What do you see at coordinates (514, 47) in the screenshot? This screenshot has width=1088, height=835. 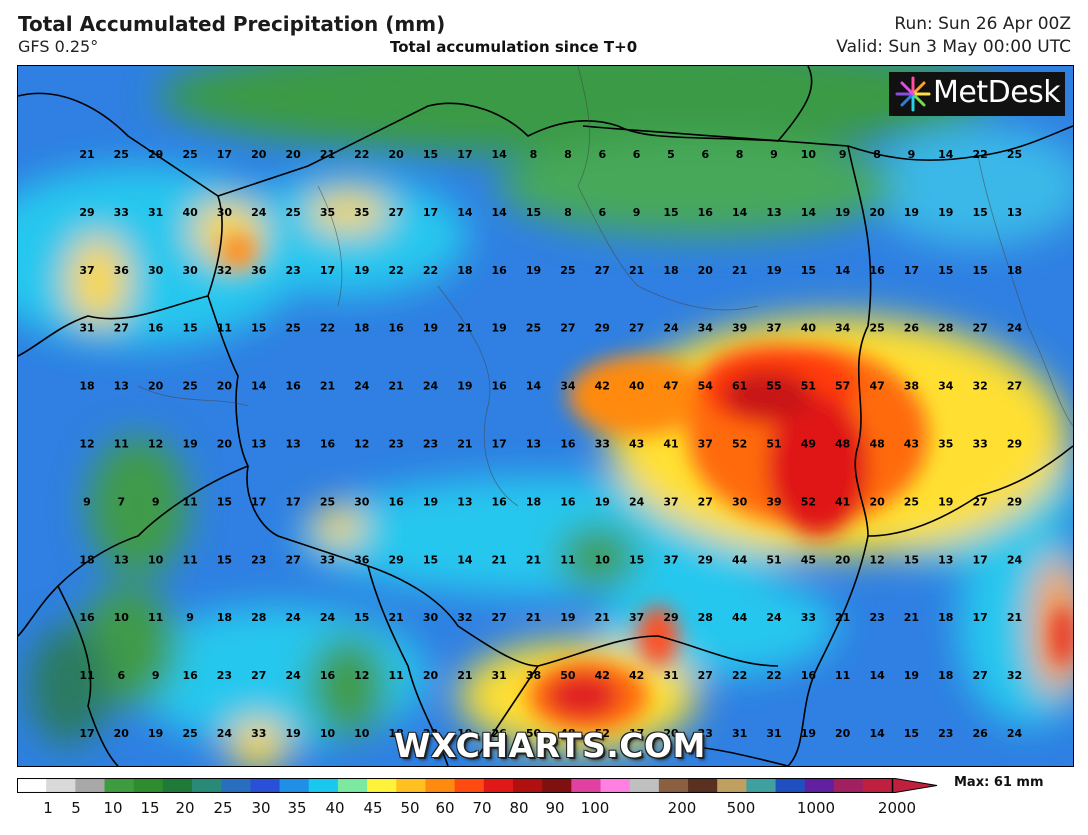 I see `chart-subtitle: Total accumulation since T+0` at bounding box center [514, 47].